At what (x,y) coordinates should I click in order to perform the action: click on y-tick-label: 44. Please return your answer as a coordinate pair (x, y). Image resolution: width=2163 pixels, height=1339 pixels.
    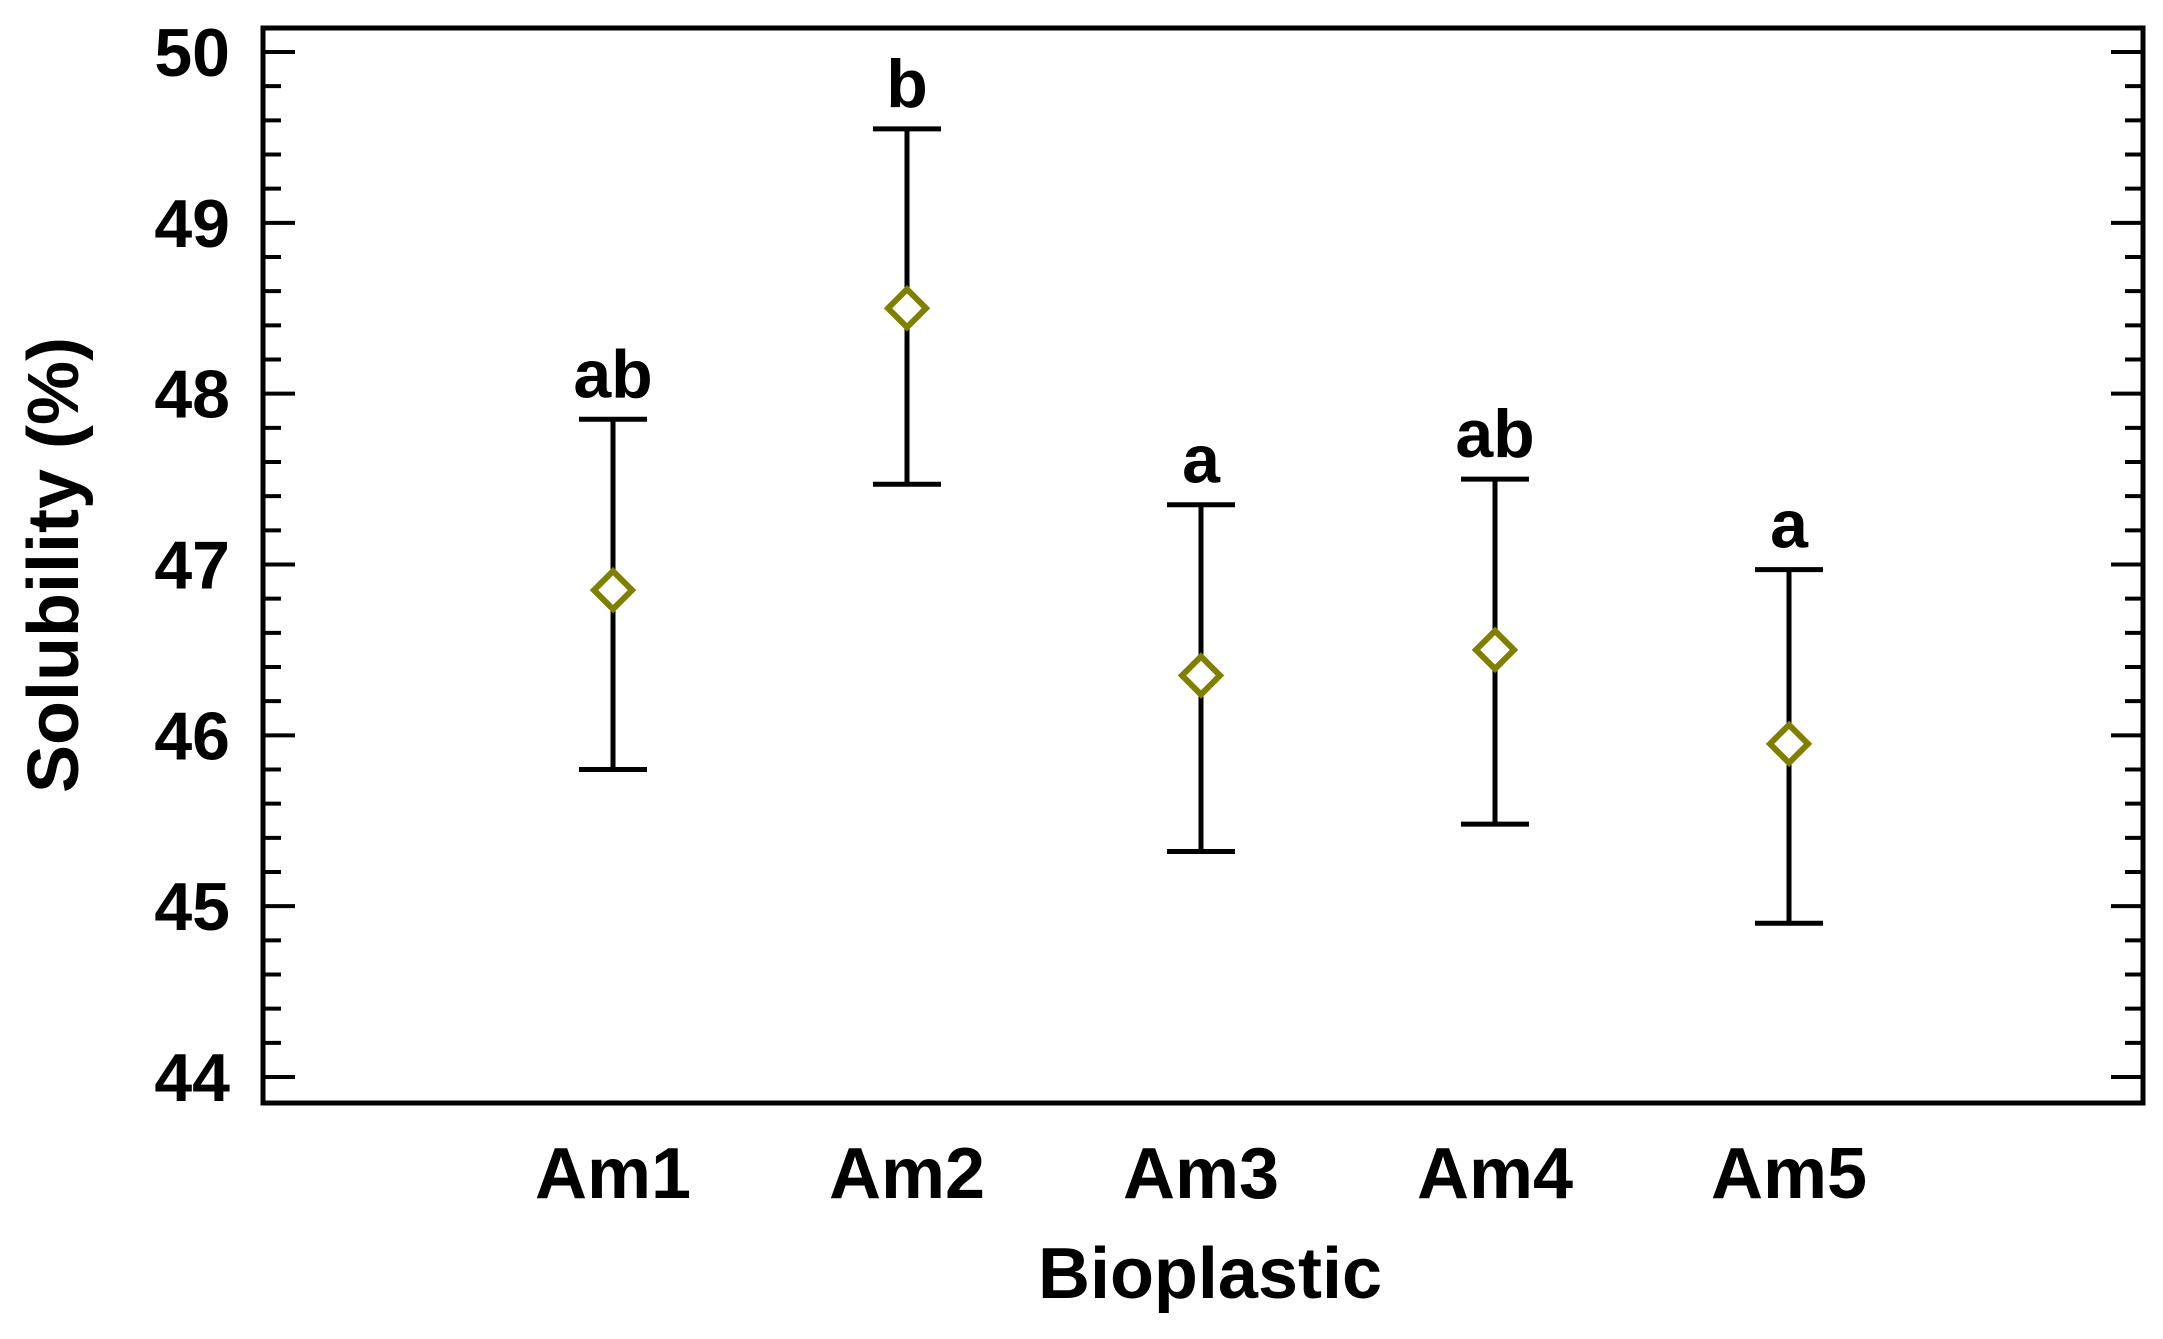
    Looking at the image, I should click on (192, 1078).